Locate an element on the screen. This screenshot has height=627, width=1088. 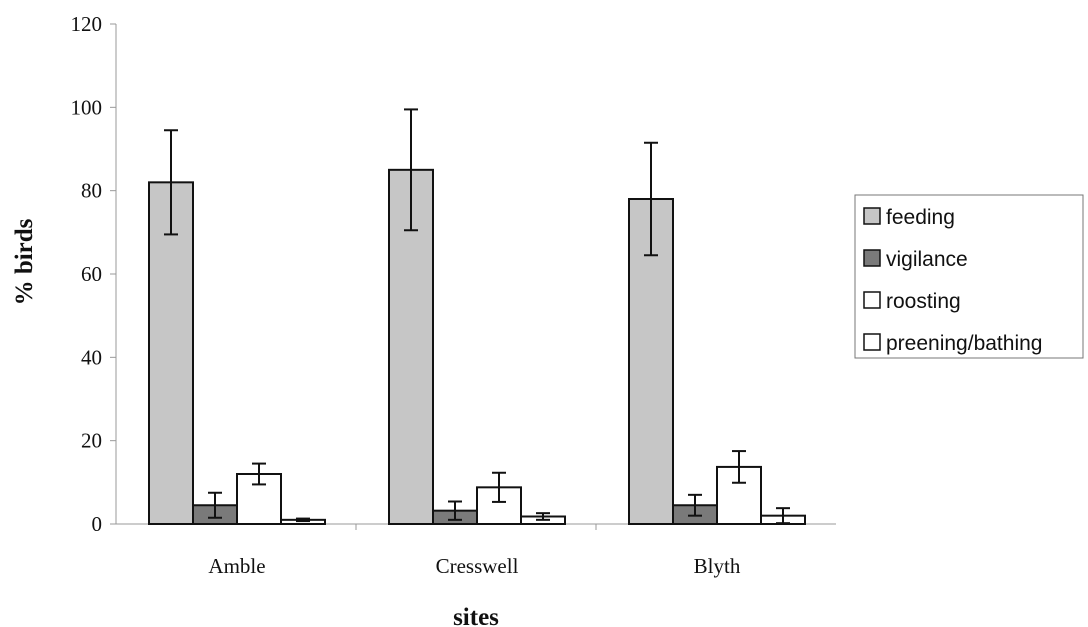
y-tick-label: 20 is located at coordinates (91, 441).